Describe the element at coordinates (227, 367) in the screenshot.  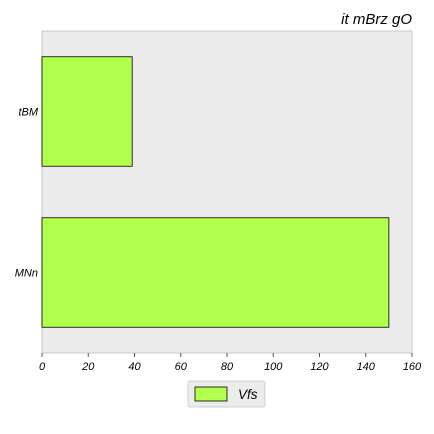
I see `x-tick-label: 80` at that location.